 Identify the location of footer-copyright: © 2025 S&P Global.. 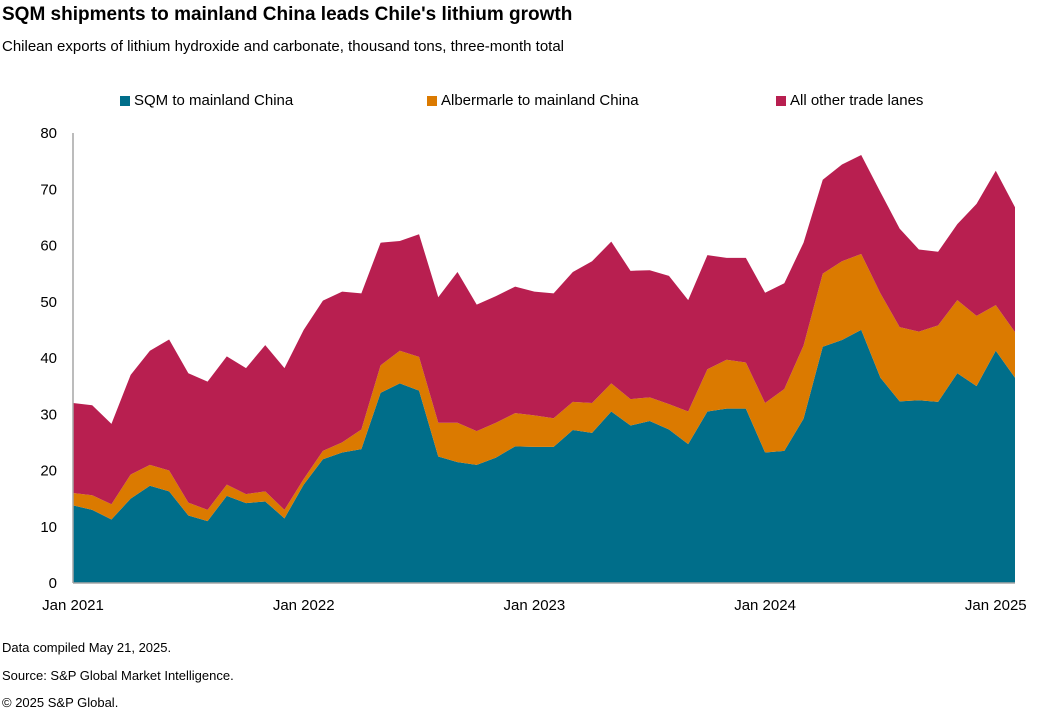
(60, 702).